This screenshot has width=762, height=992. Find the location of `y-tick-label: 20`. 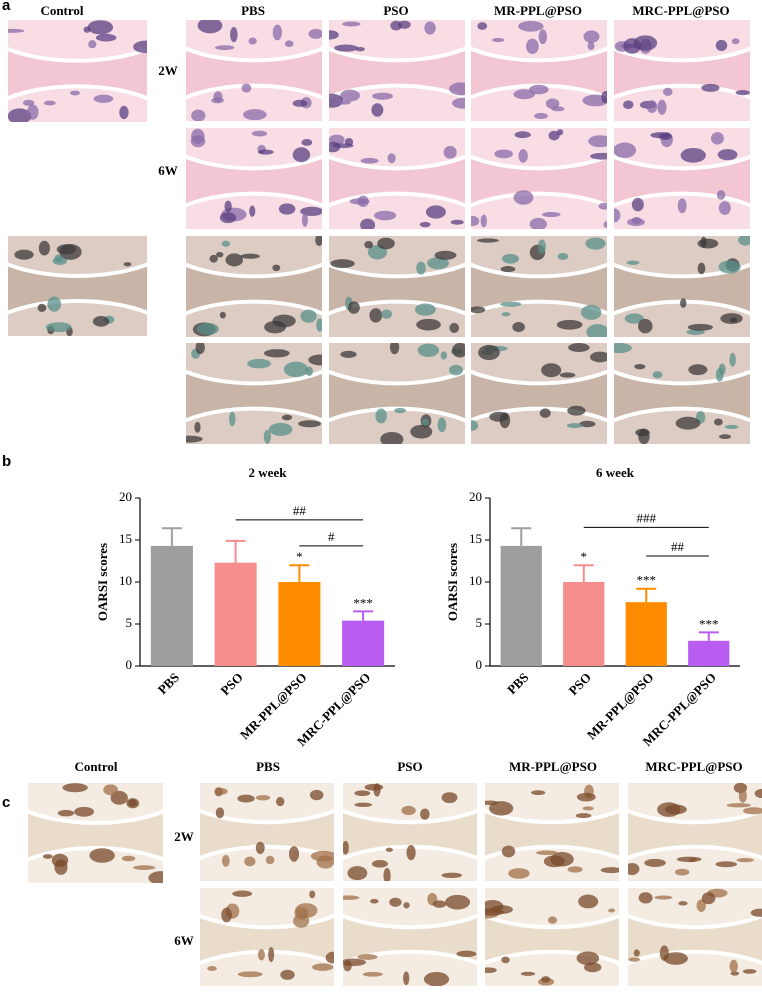

y-tick-label: 20 is located at coordinates (125, 496).